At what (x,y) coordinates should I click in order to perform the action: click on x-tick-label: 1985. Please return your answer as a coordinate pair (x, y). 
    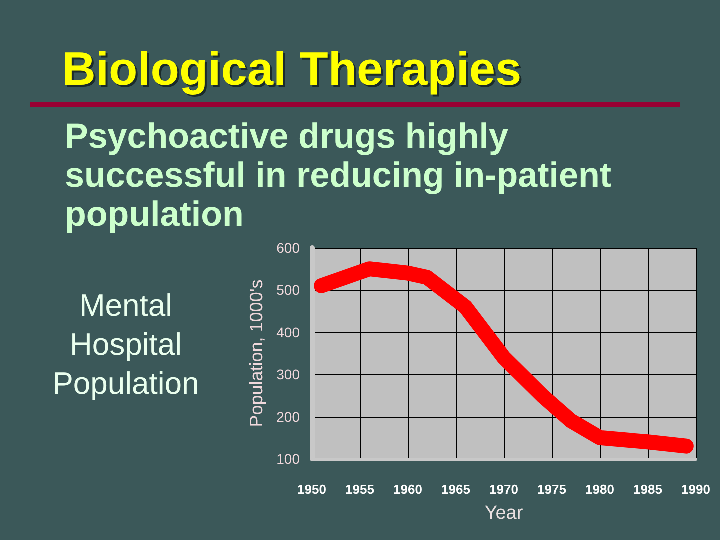
    Looking at the image, I should click on (648, 489).